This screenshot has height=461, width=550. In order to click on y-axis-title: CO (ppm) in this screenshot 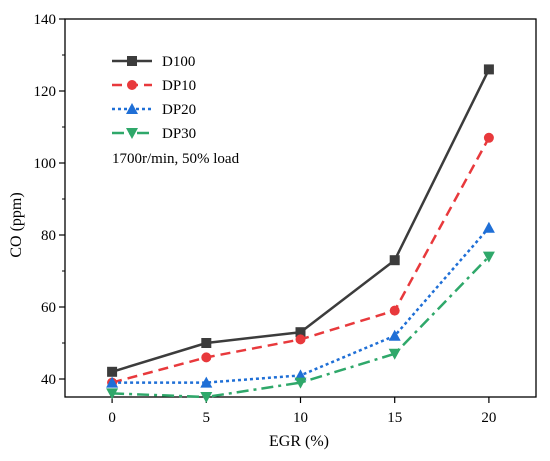, I will do `click(16, 224)`.